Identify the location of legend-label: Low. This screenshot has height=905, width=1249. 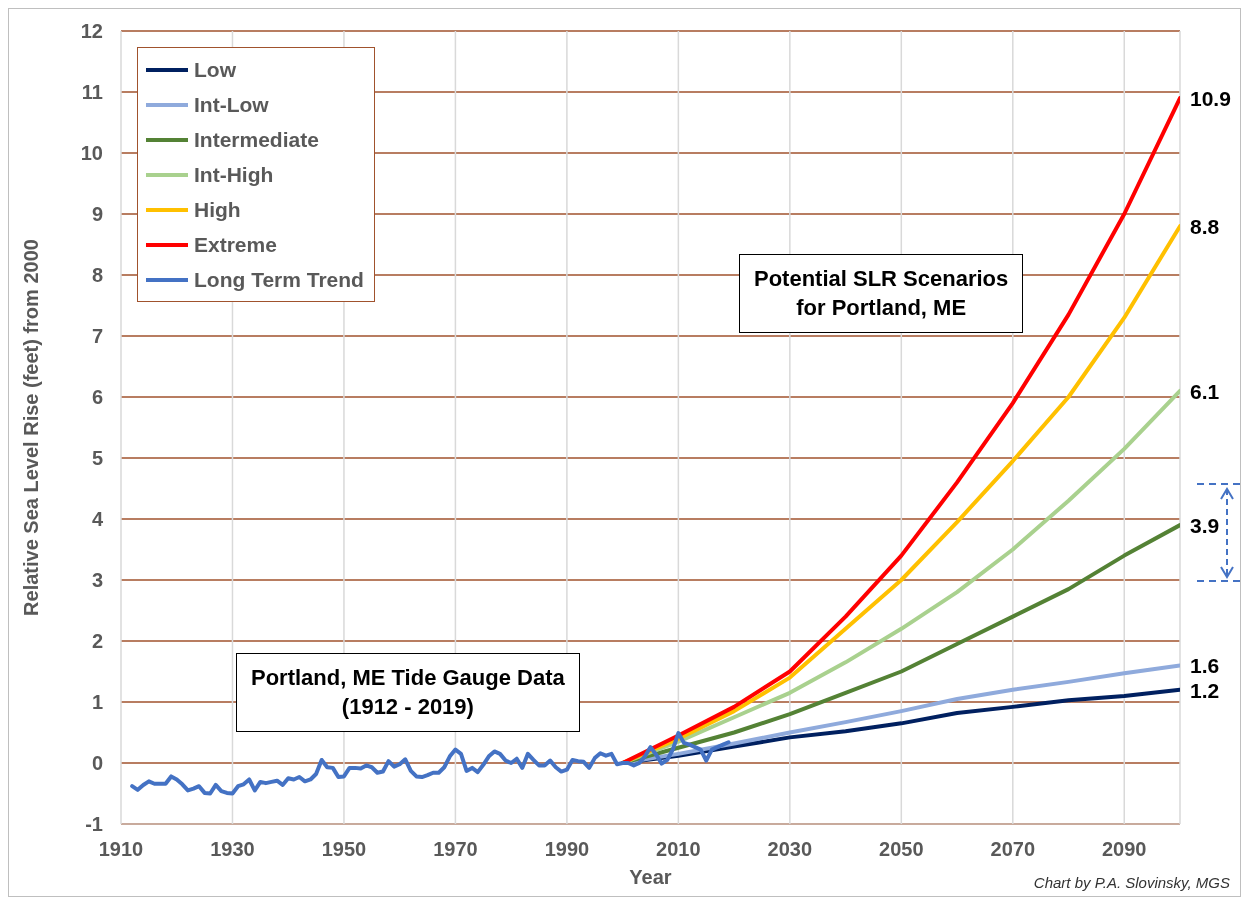
(215, 69).